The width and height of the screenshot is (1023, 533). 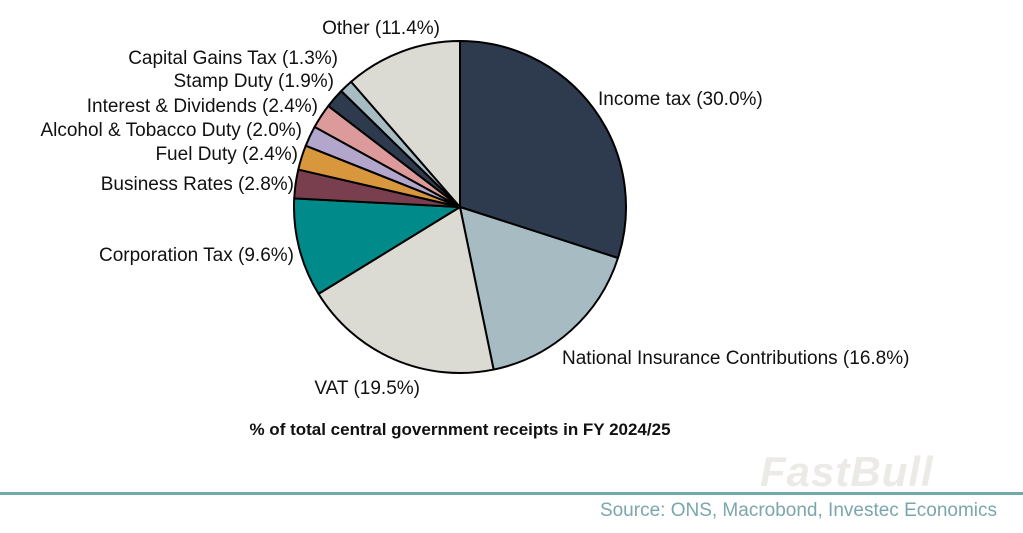 I want to click on pie-slice-other, so click(x=405, y=124).